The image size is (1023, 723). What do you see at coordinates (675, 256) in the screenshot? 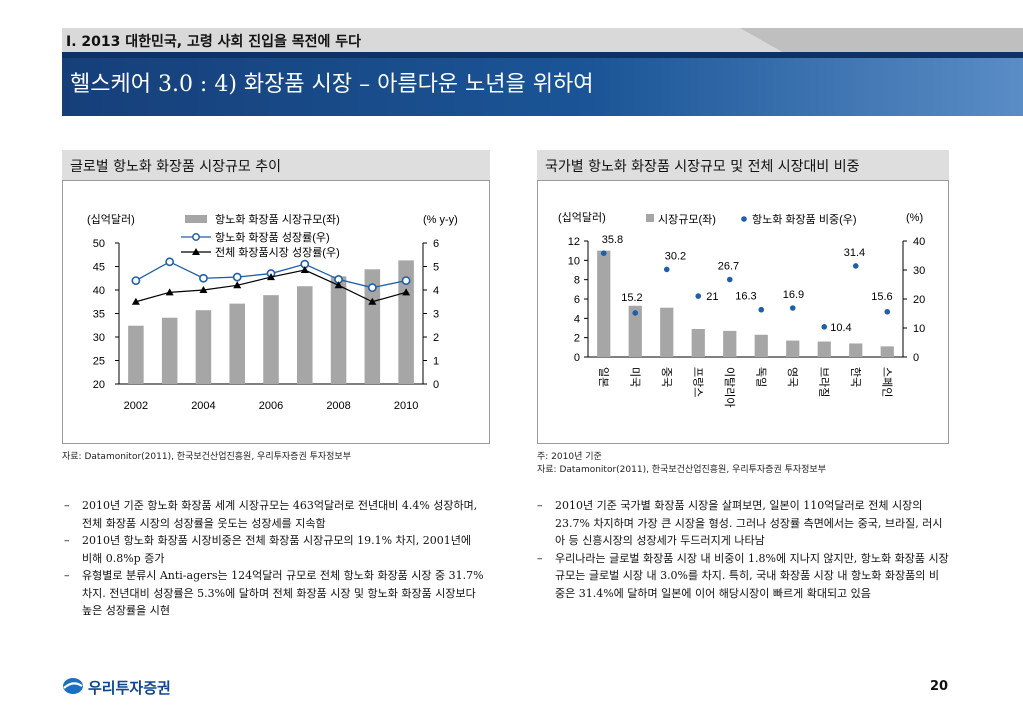
I see `share-data-label: 30.2` at bounding box center [675, 256].